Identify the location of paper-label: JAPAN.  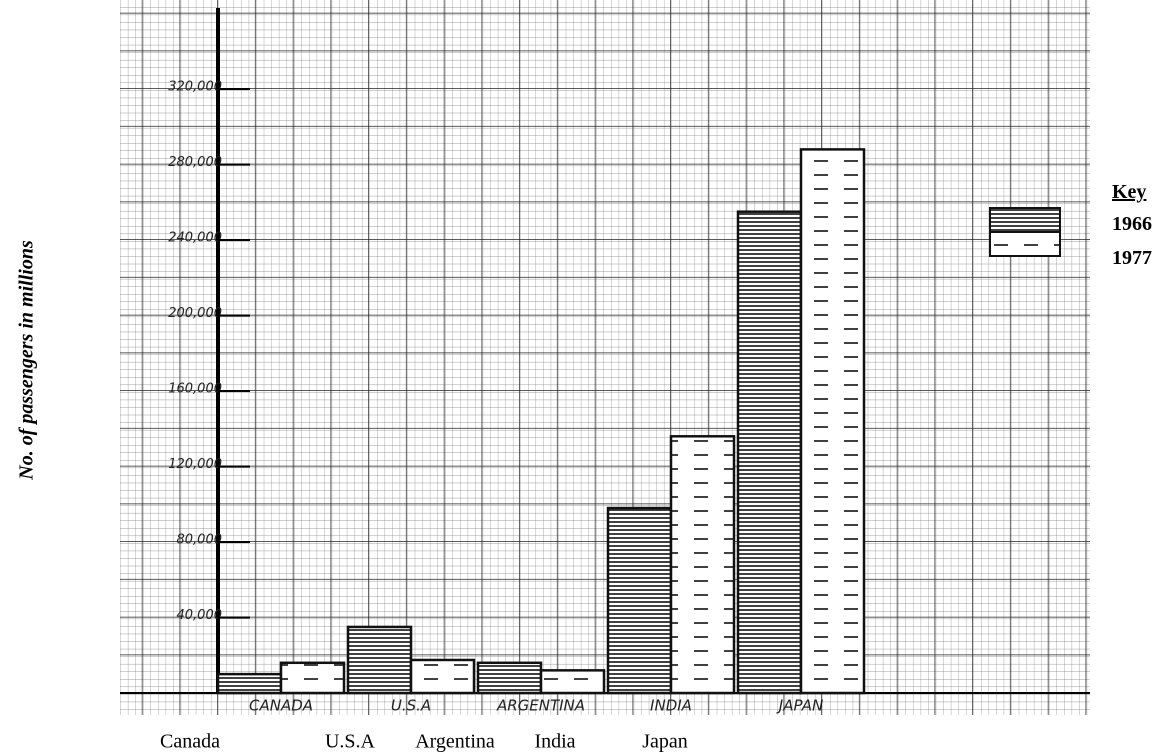
(799, 706).